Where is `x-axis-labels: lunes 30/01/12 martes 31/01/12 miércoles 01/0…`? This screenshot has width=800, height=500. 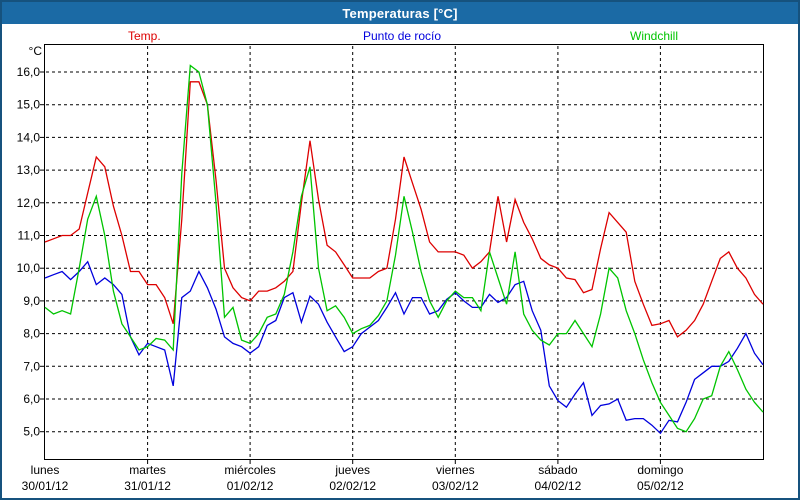 x-axis-labels: lunes 30/01/12 martes 31/01/12 miércoles 01/0… is located at coordinates (353, 478).